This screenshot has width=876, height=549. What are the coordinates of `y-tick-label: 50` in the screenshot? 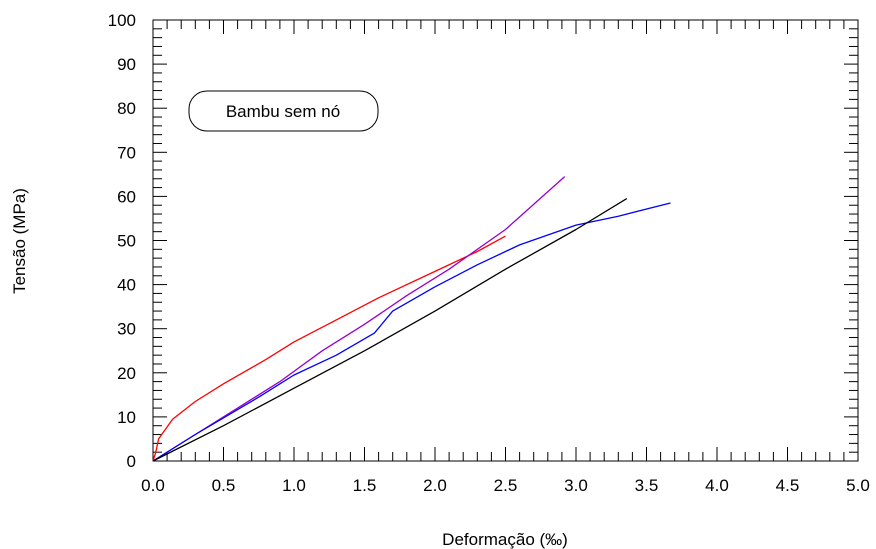 It's located at (126, 241).